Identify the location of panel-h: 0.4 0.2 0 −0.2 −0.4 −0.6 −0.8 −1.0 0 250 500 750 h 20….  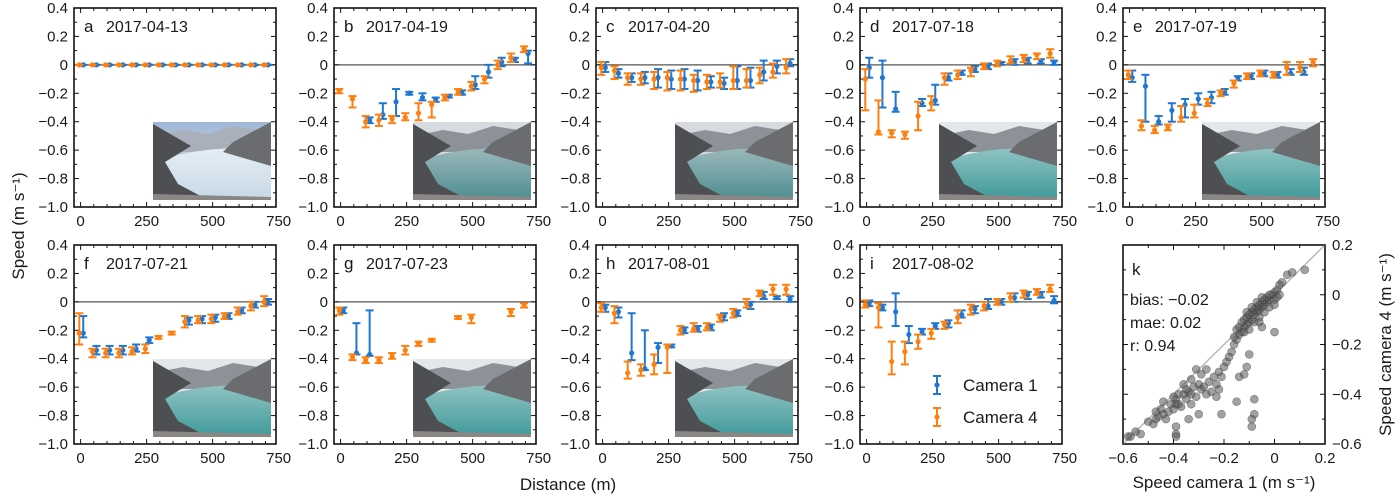
(686, 352).